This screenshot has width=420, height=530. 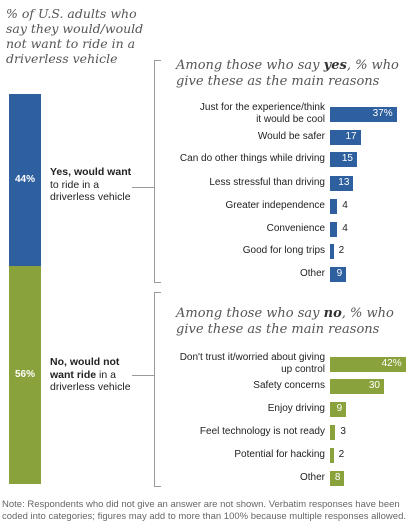 I want to click on stack-segment-no, so click(x=25, y=374).